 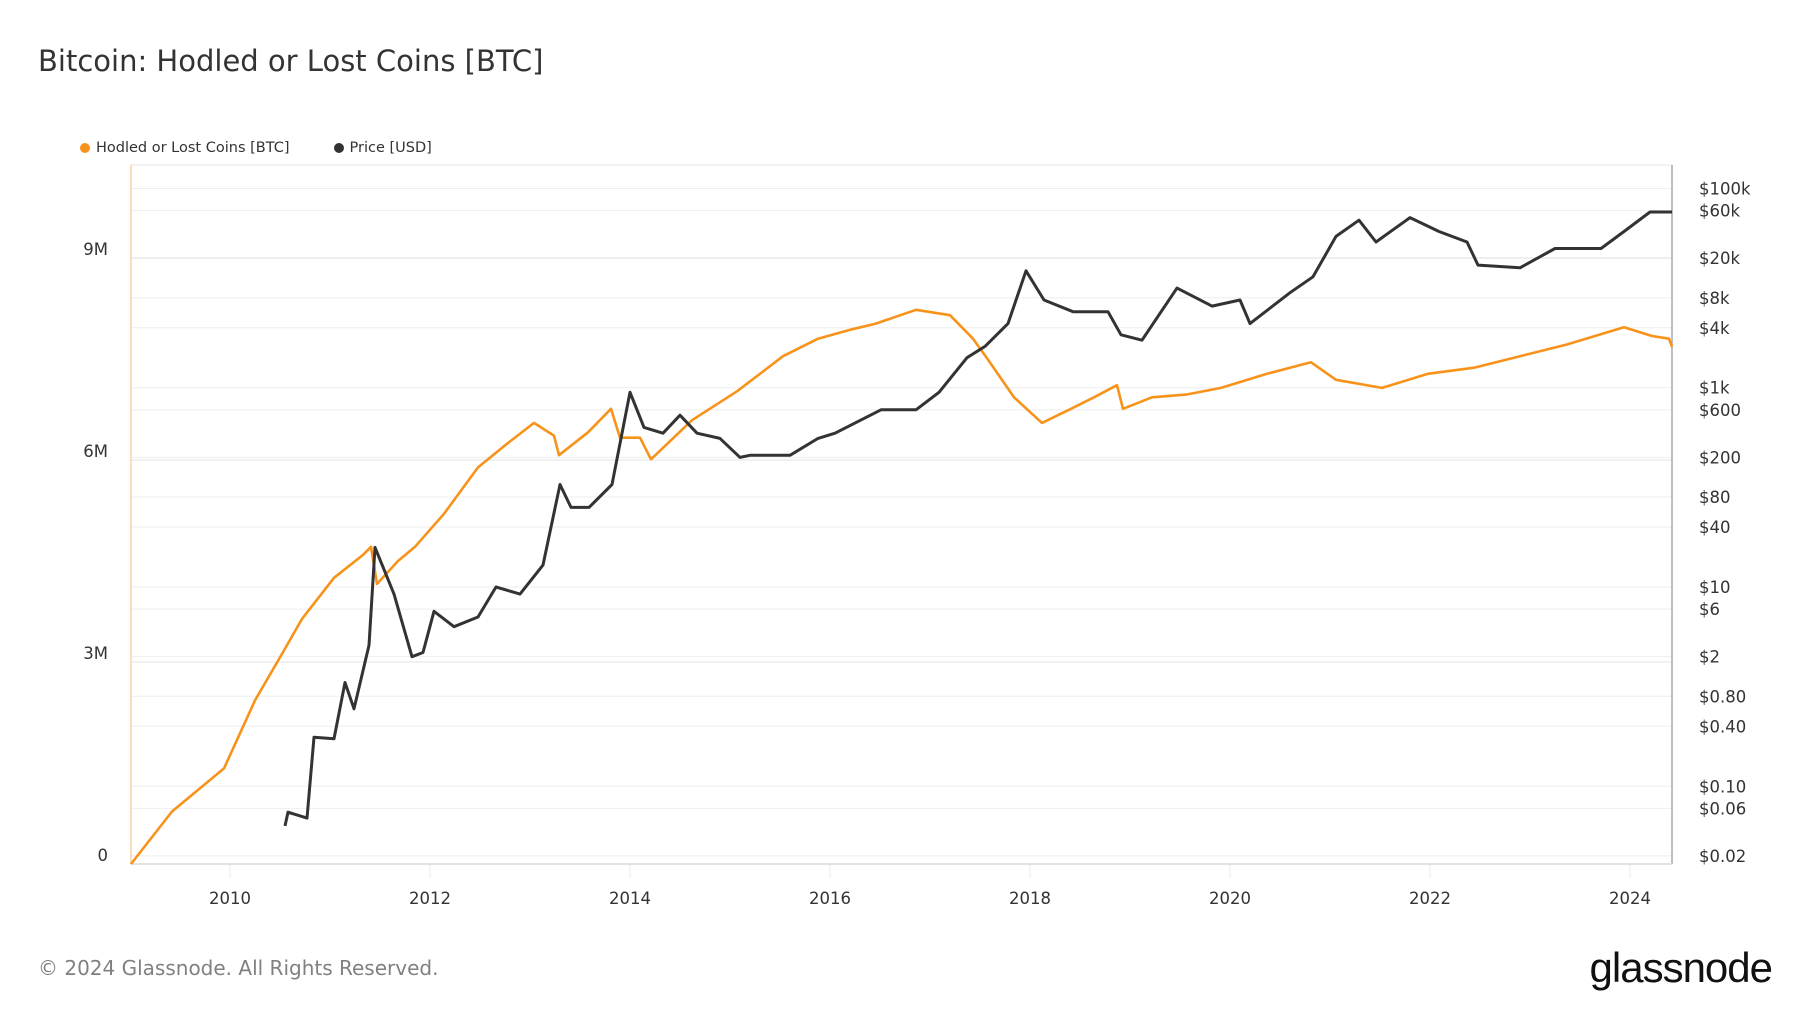 I want to click on x-axis-tick-label: 2022, so click(x=1430, y=898).